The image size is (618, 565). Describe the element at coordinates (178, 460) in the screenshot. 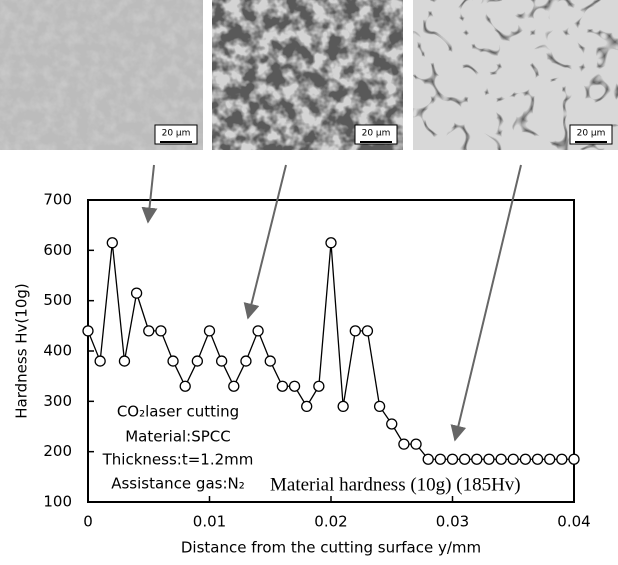

I see `annotation: Thickness:t=1.2mm` at that location.